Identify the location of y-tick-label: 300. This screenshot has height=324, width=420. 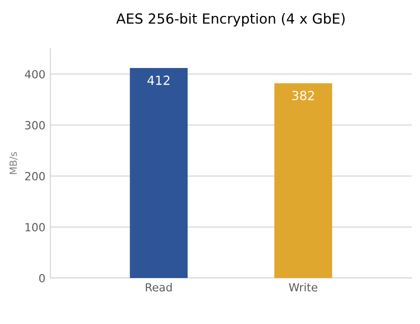
(35, 125).